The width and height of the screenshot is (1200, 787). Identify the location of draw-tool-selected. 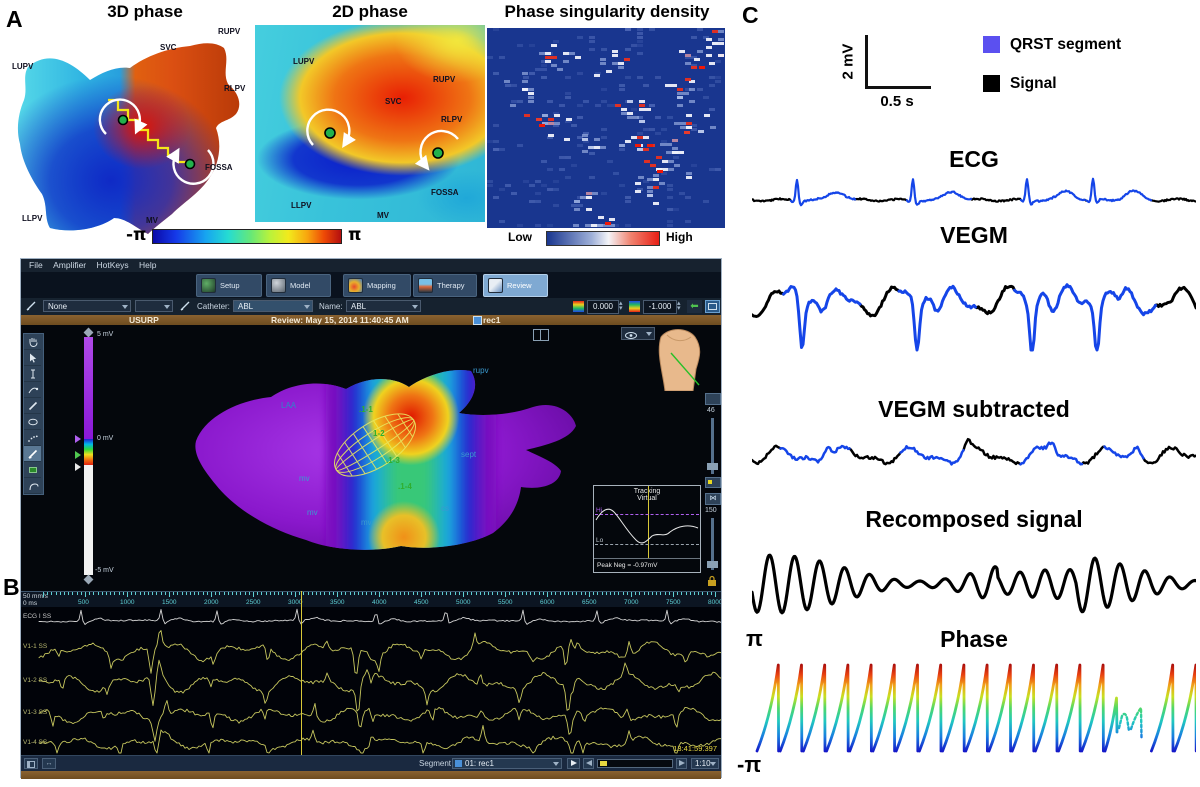
(32, 454).